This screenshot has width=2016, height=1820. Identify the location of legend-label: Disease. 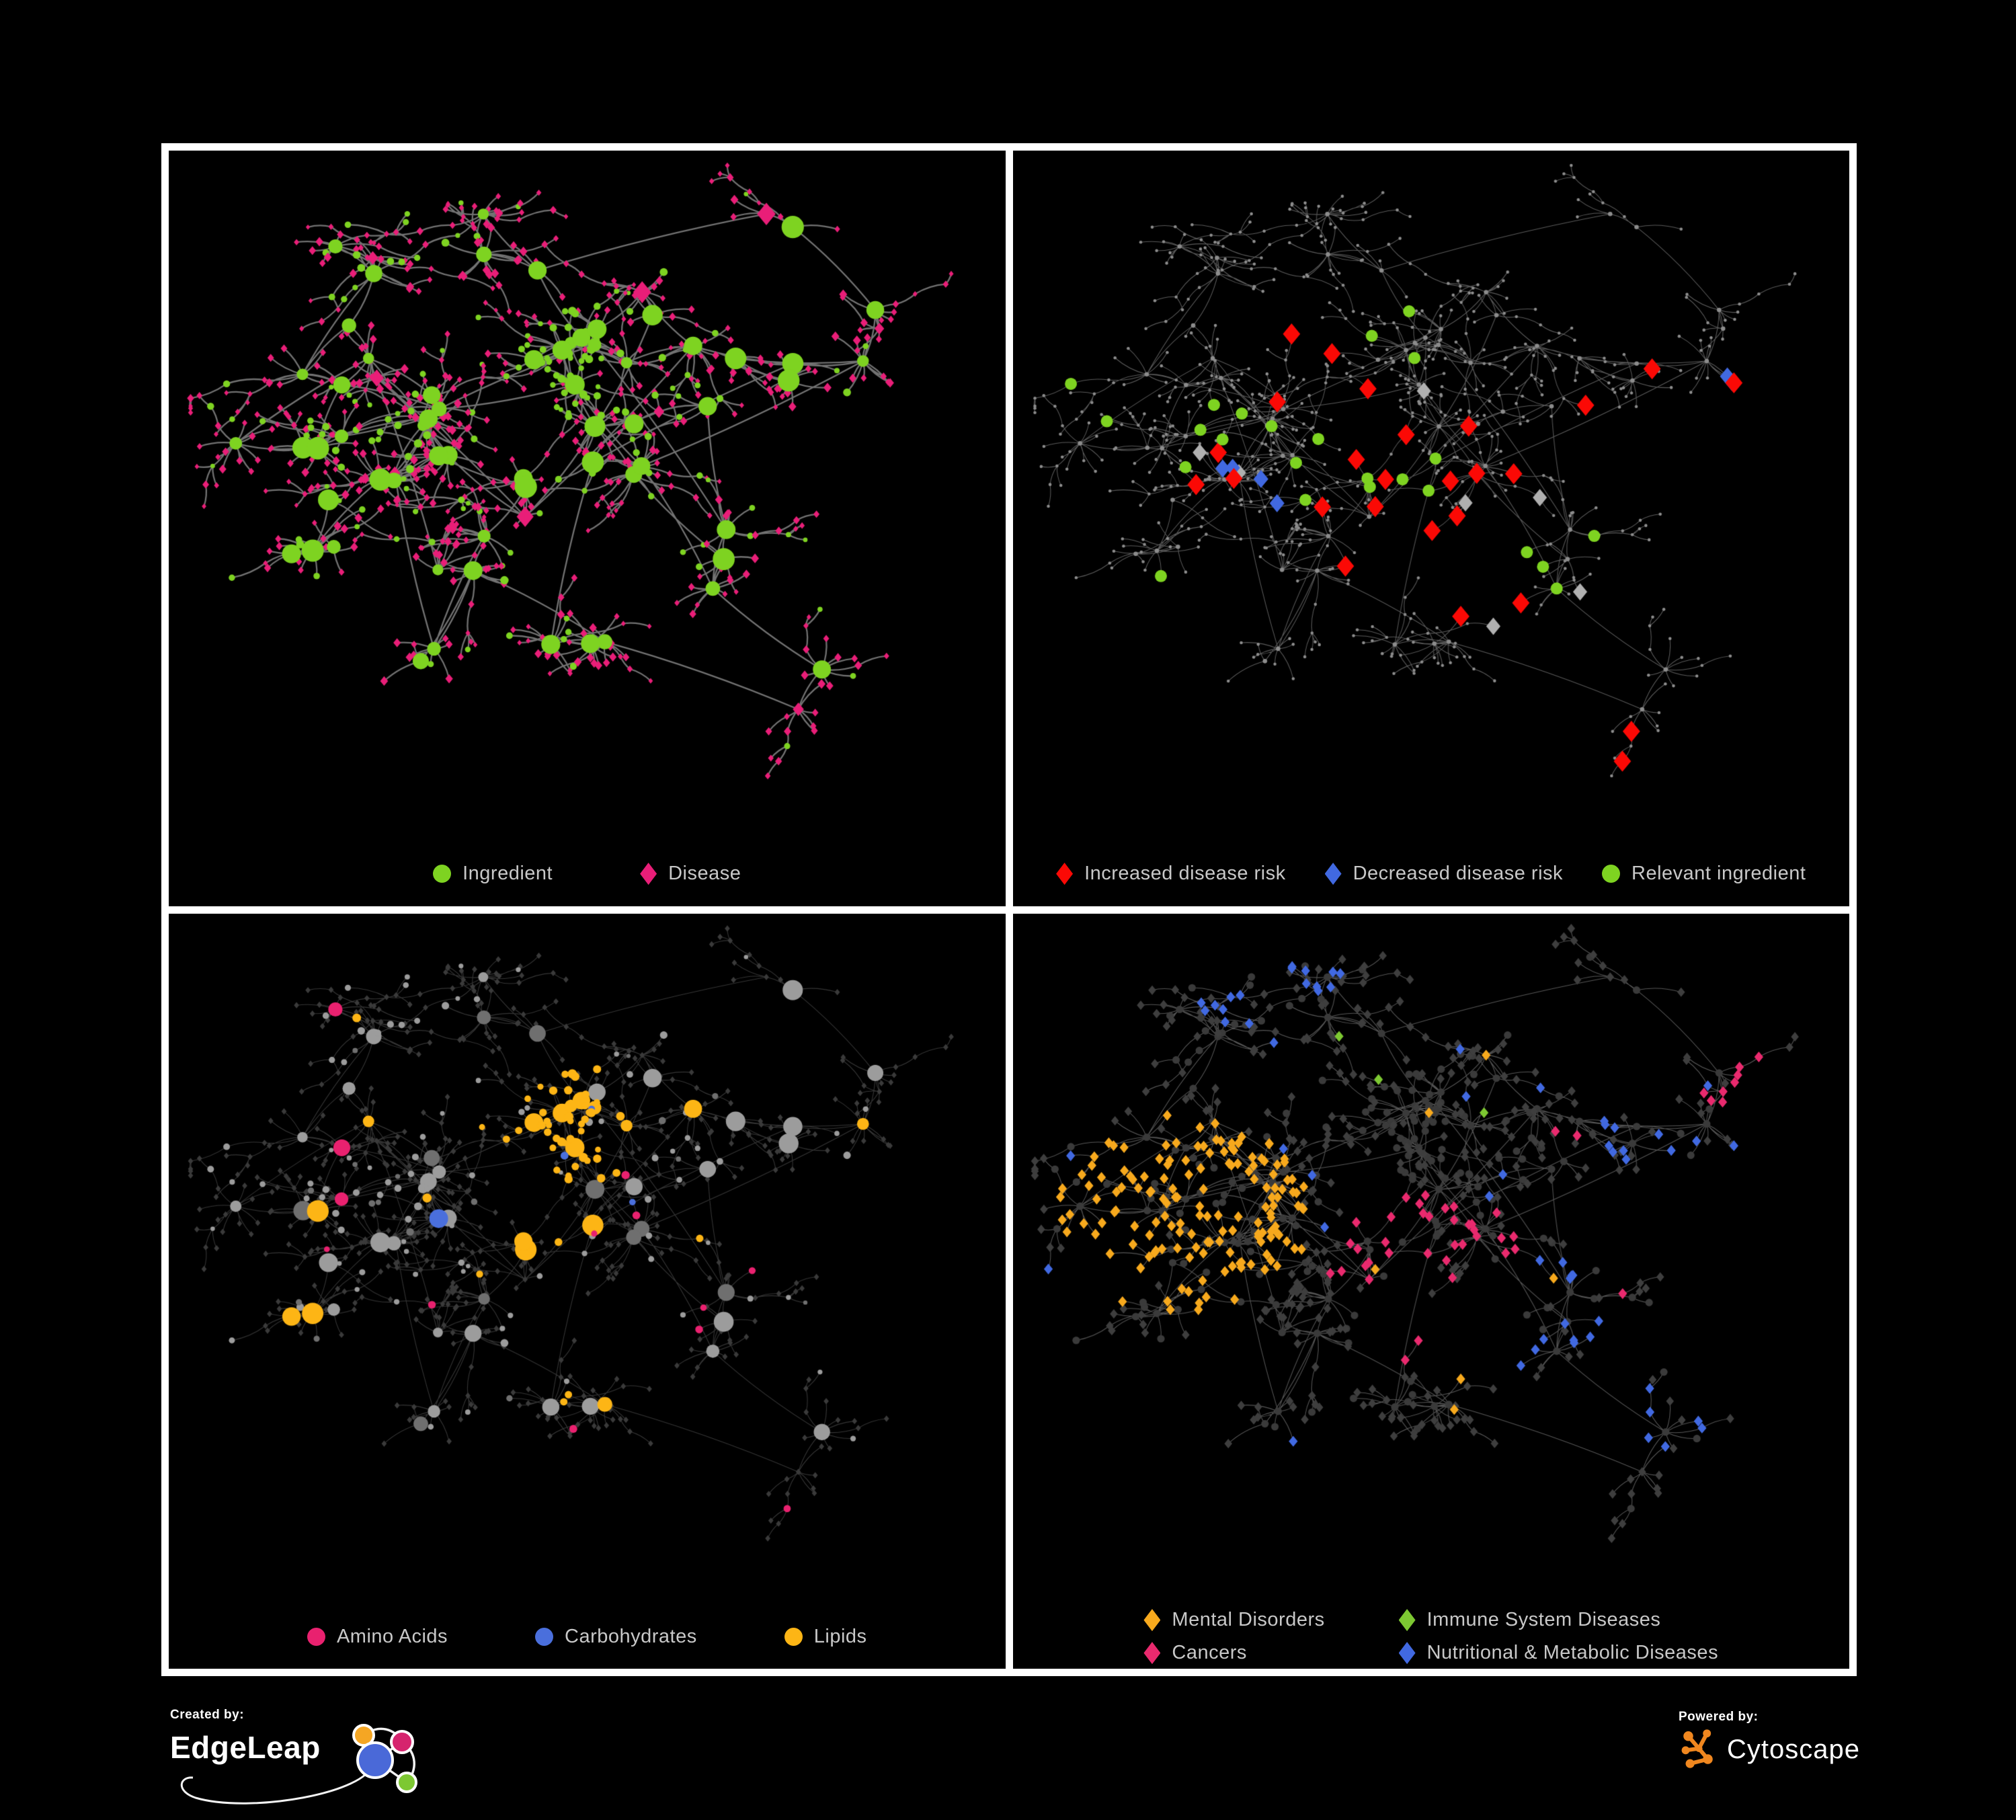
(704, 874).